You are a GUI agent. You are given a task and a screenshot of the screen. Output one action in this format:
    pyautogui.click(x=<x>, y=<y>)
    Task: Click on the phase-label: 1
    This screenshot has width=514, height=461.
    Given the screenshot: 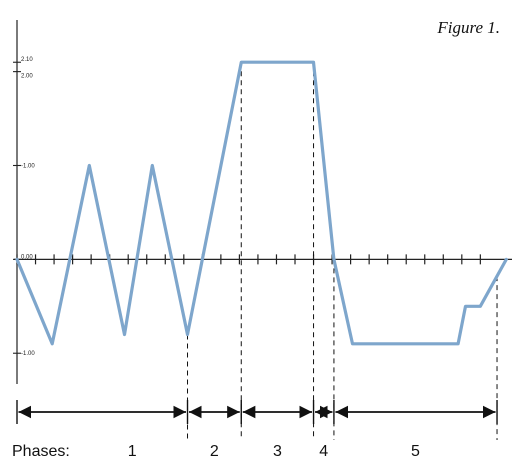 What is the action you would take?
    pyautogui.click(x=132, y=451)
    